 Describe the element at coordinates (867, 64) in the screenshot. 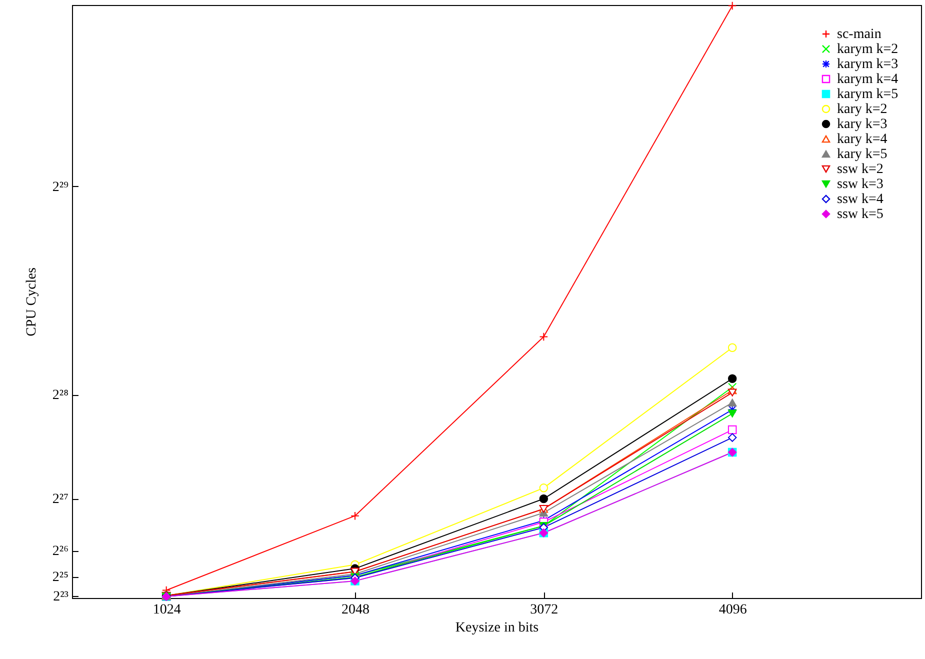

I see `legend-label: karym k=3` at that location.